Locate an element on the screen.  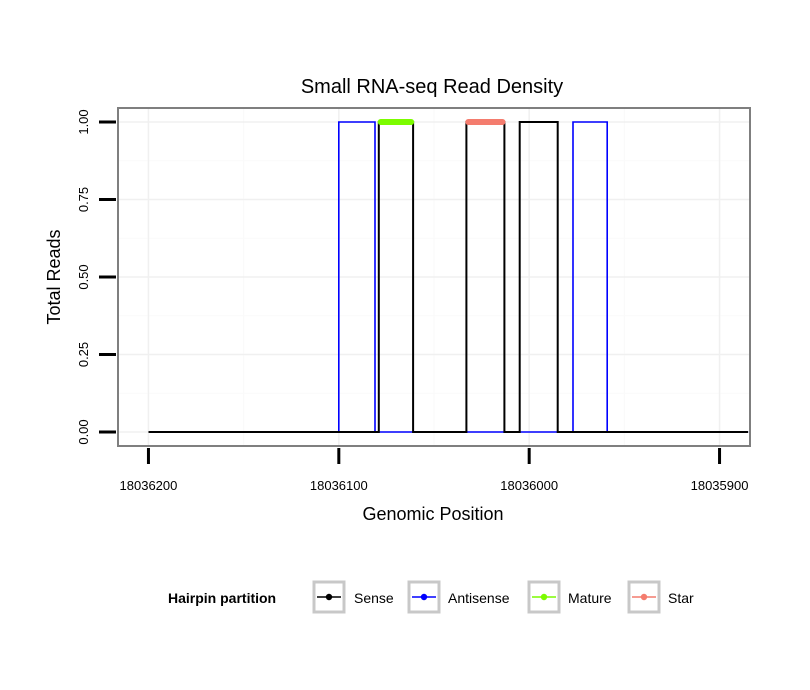
legend-item-mature: Mature is located at coordinates (569, 597).